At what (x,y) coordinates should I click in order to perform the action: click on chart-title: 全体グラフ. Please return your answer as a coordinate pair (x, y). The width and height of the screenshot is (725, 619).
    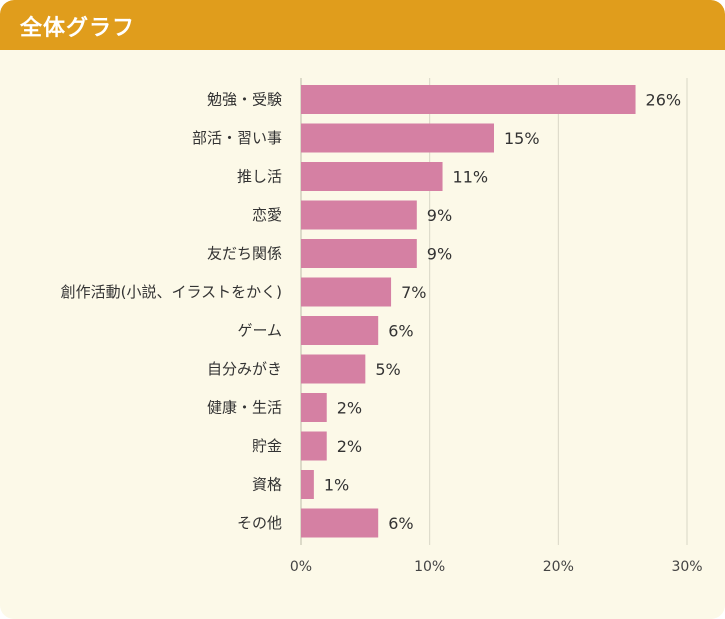
    Looking at the image, I should click on (78, 28).